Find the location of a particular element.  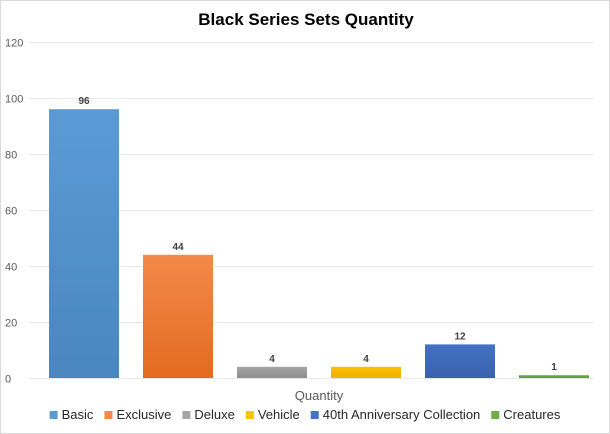

legend-item: Vehicle is located at coordinates (272, 414).